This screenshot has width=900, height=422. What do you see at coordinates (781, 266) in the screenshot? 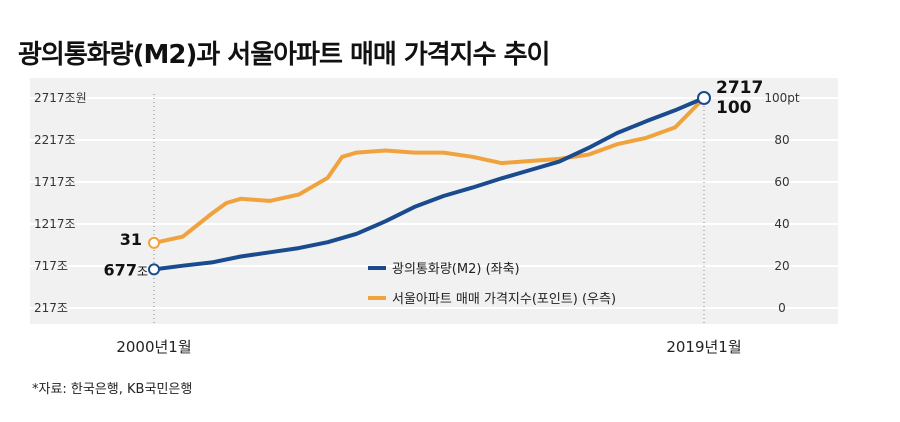
I see `right-axis-tick: 20` at bounding box center [781, 266].